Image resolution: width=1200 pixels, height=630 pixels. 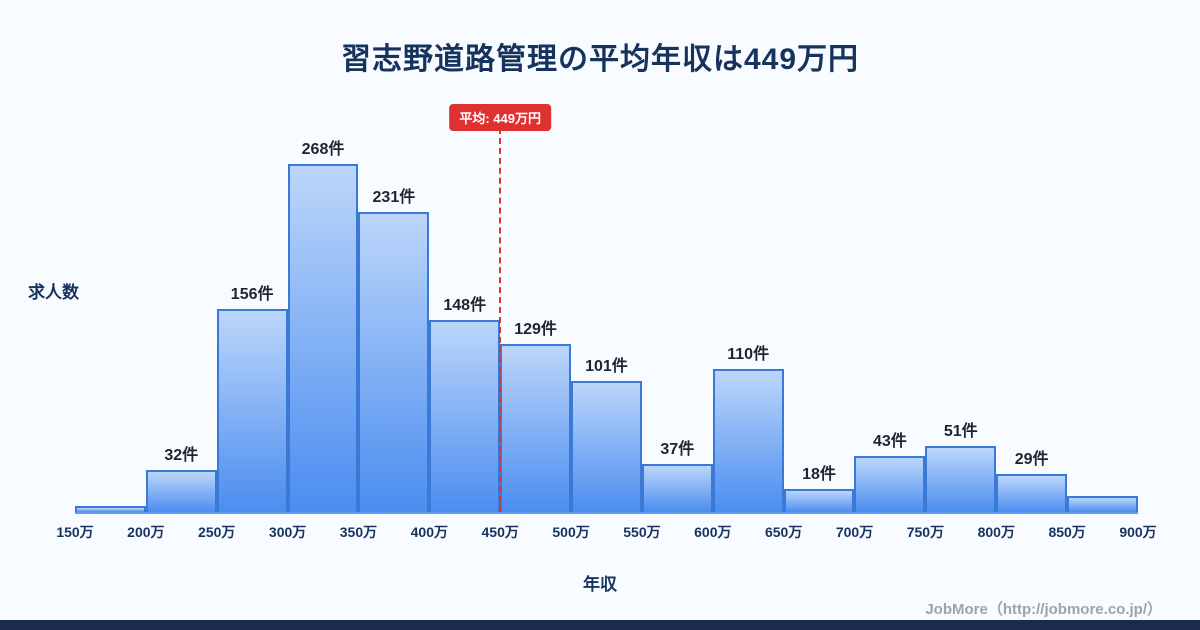 I want to click on average-line, so click(x=500, y=320).